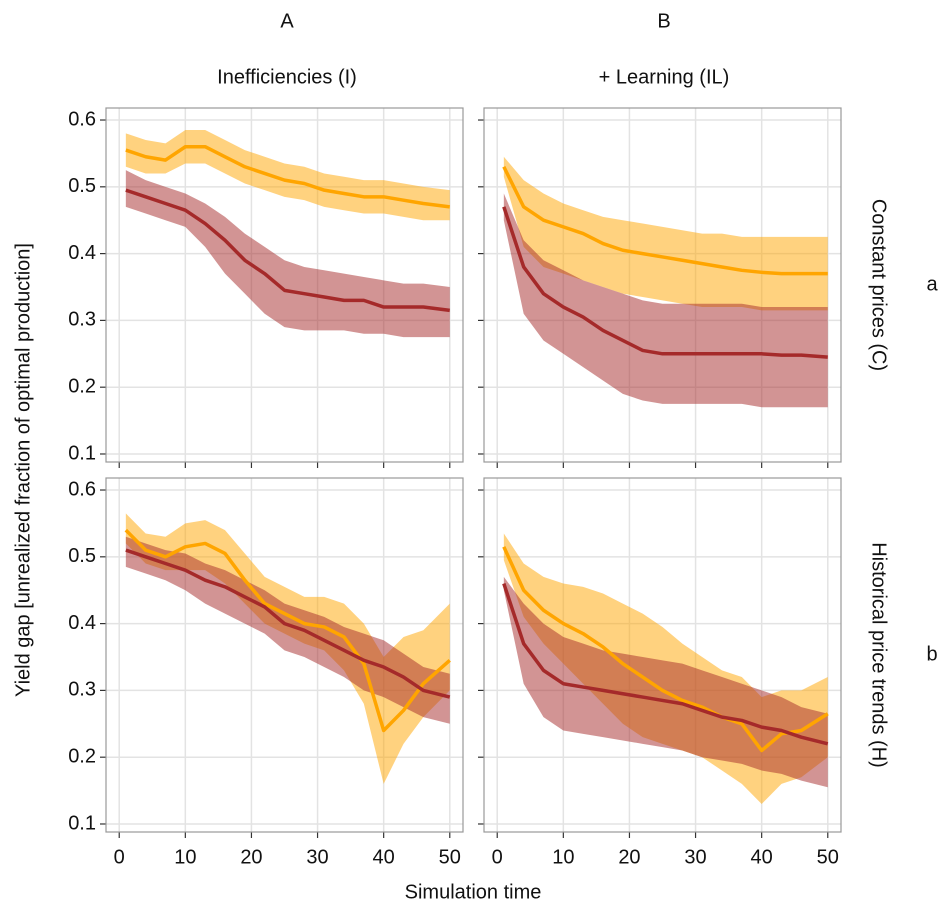 The height and width of the screenshot is (907, 951). What do you see at coordinates (879, 285) in the screenshot?
I see `row-title: Constant prices (C)` at bounding box center [879, 285].